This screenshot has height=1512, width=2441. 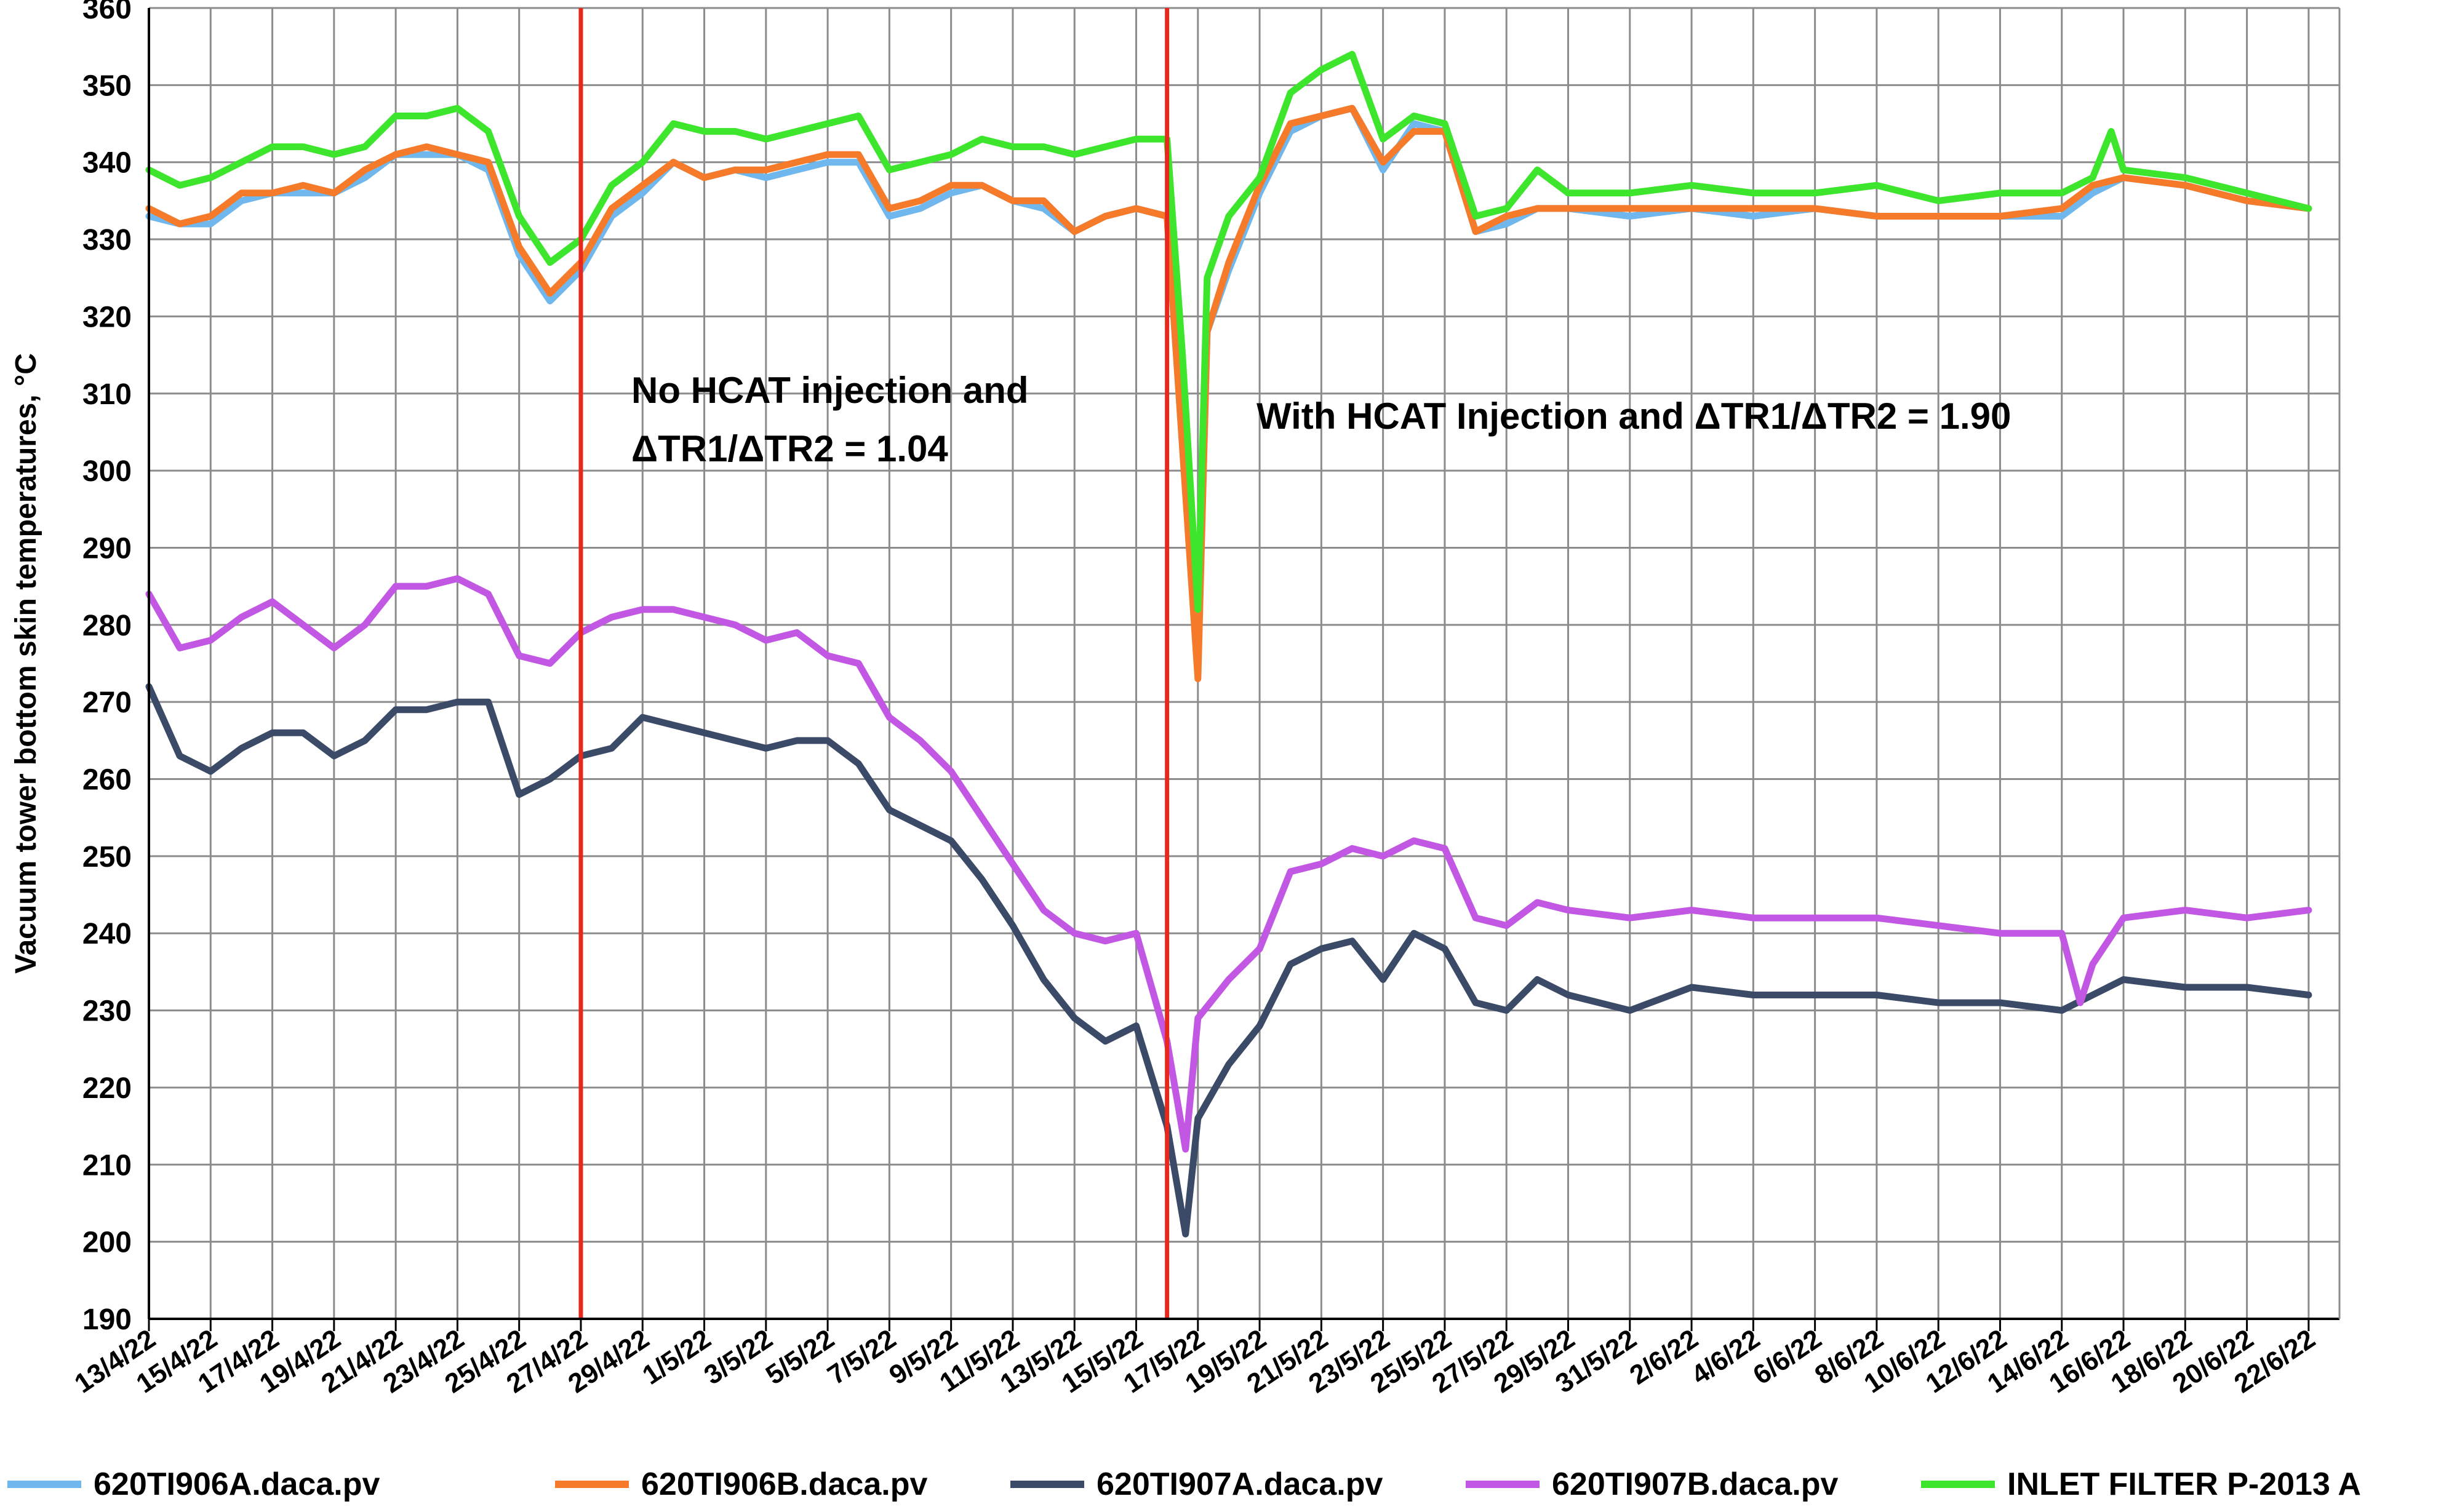 What do you see at coordinates (237, 1484) in the screenshot?
I see `legend-label: 620TI906A.daca.pv` at bounding box center [237, 1484].